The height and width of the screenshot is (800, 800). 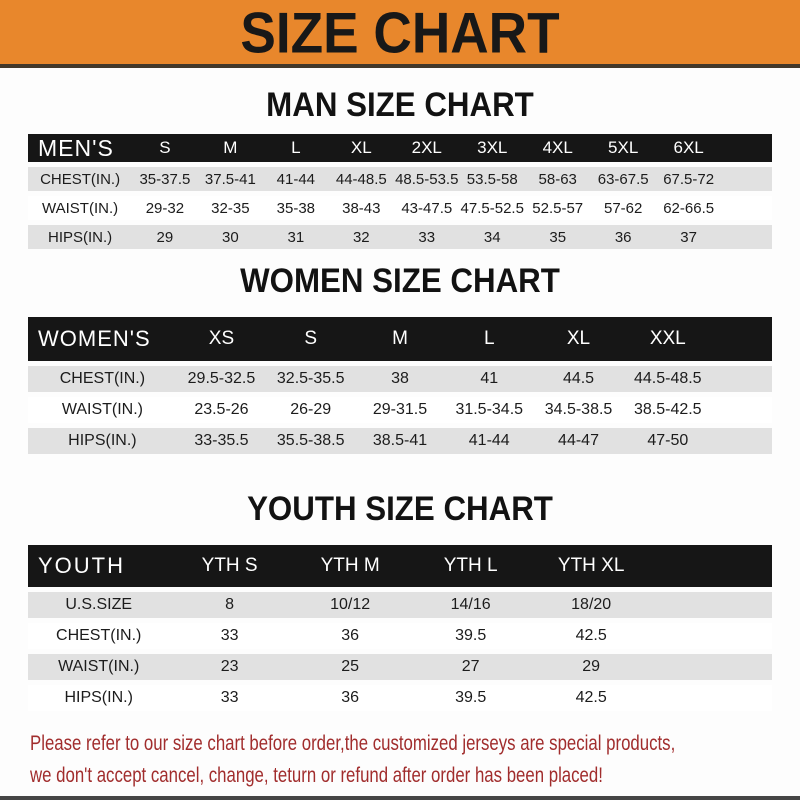 I want to click on page-title: SIZE CHART, so click(x=400, y=32).